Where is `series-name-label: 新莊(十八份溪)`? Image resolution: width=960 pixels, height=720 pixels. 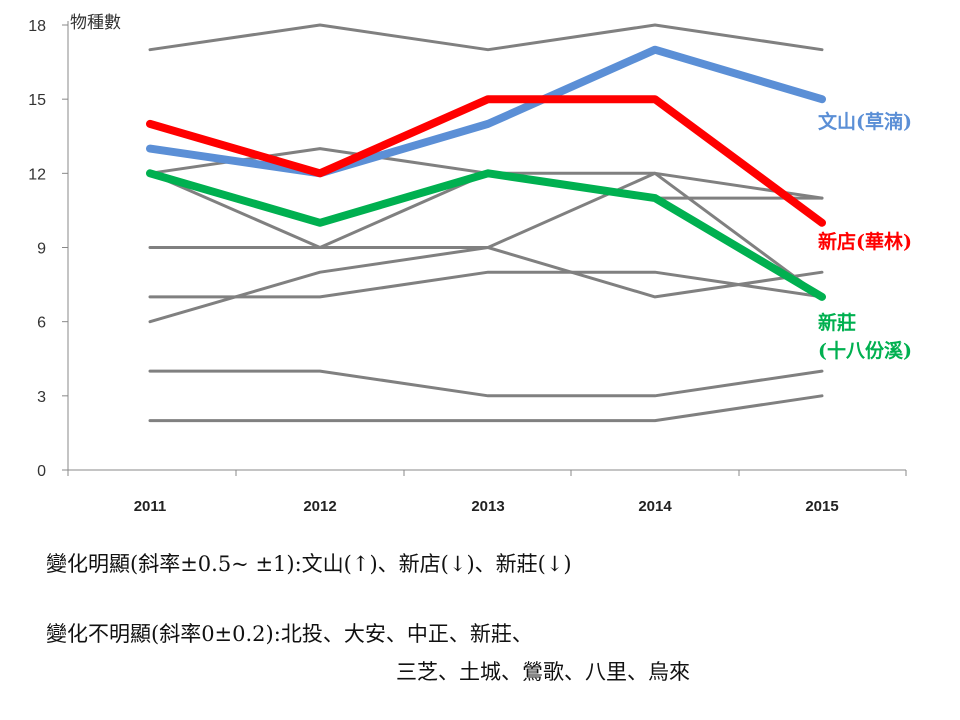 series-name-label: 新莊(十八份溪) is located at coordinates (865, 336).